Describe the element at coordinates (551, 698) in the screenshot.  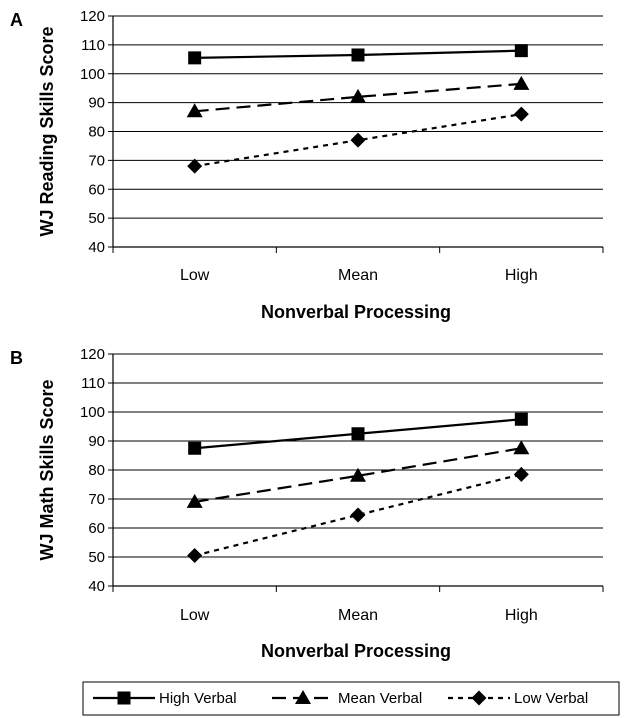
I see `legend-label: Low Verbal` at that location.